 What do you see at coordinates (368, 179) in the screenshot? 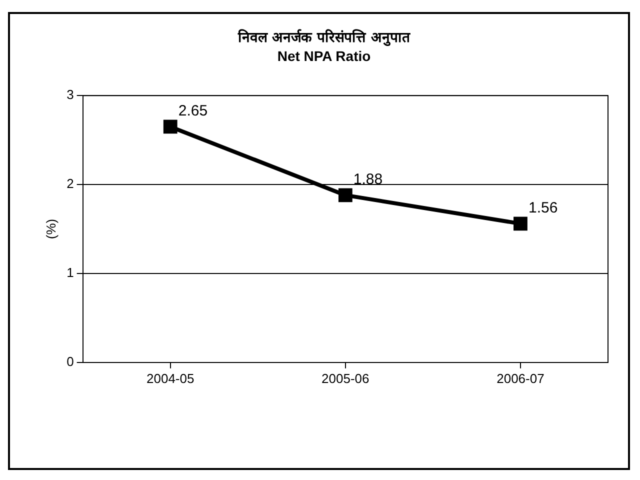
I see `data-label: 1.88` at bounding box center [368, 179].